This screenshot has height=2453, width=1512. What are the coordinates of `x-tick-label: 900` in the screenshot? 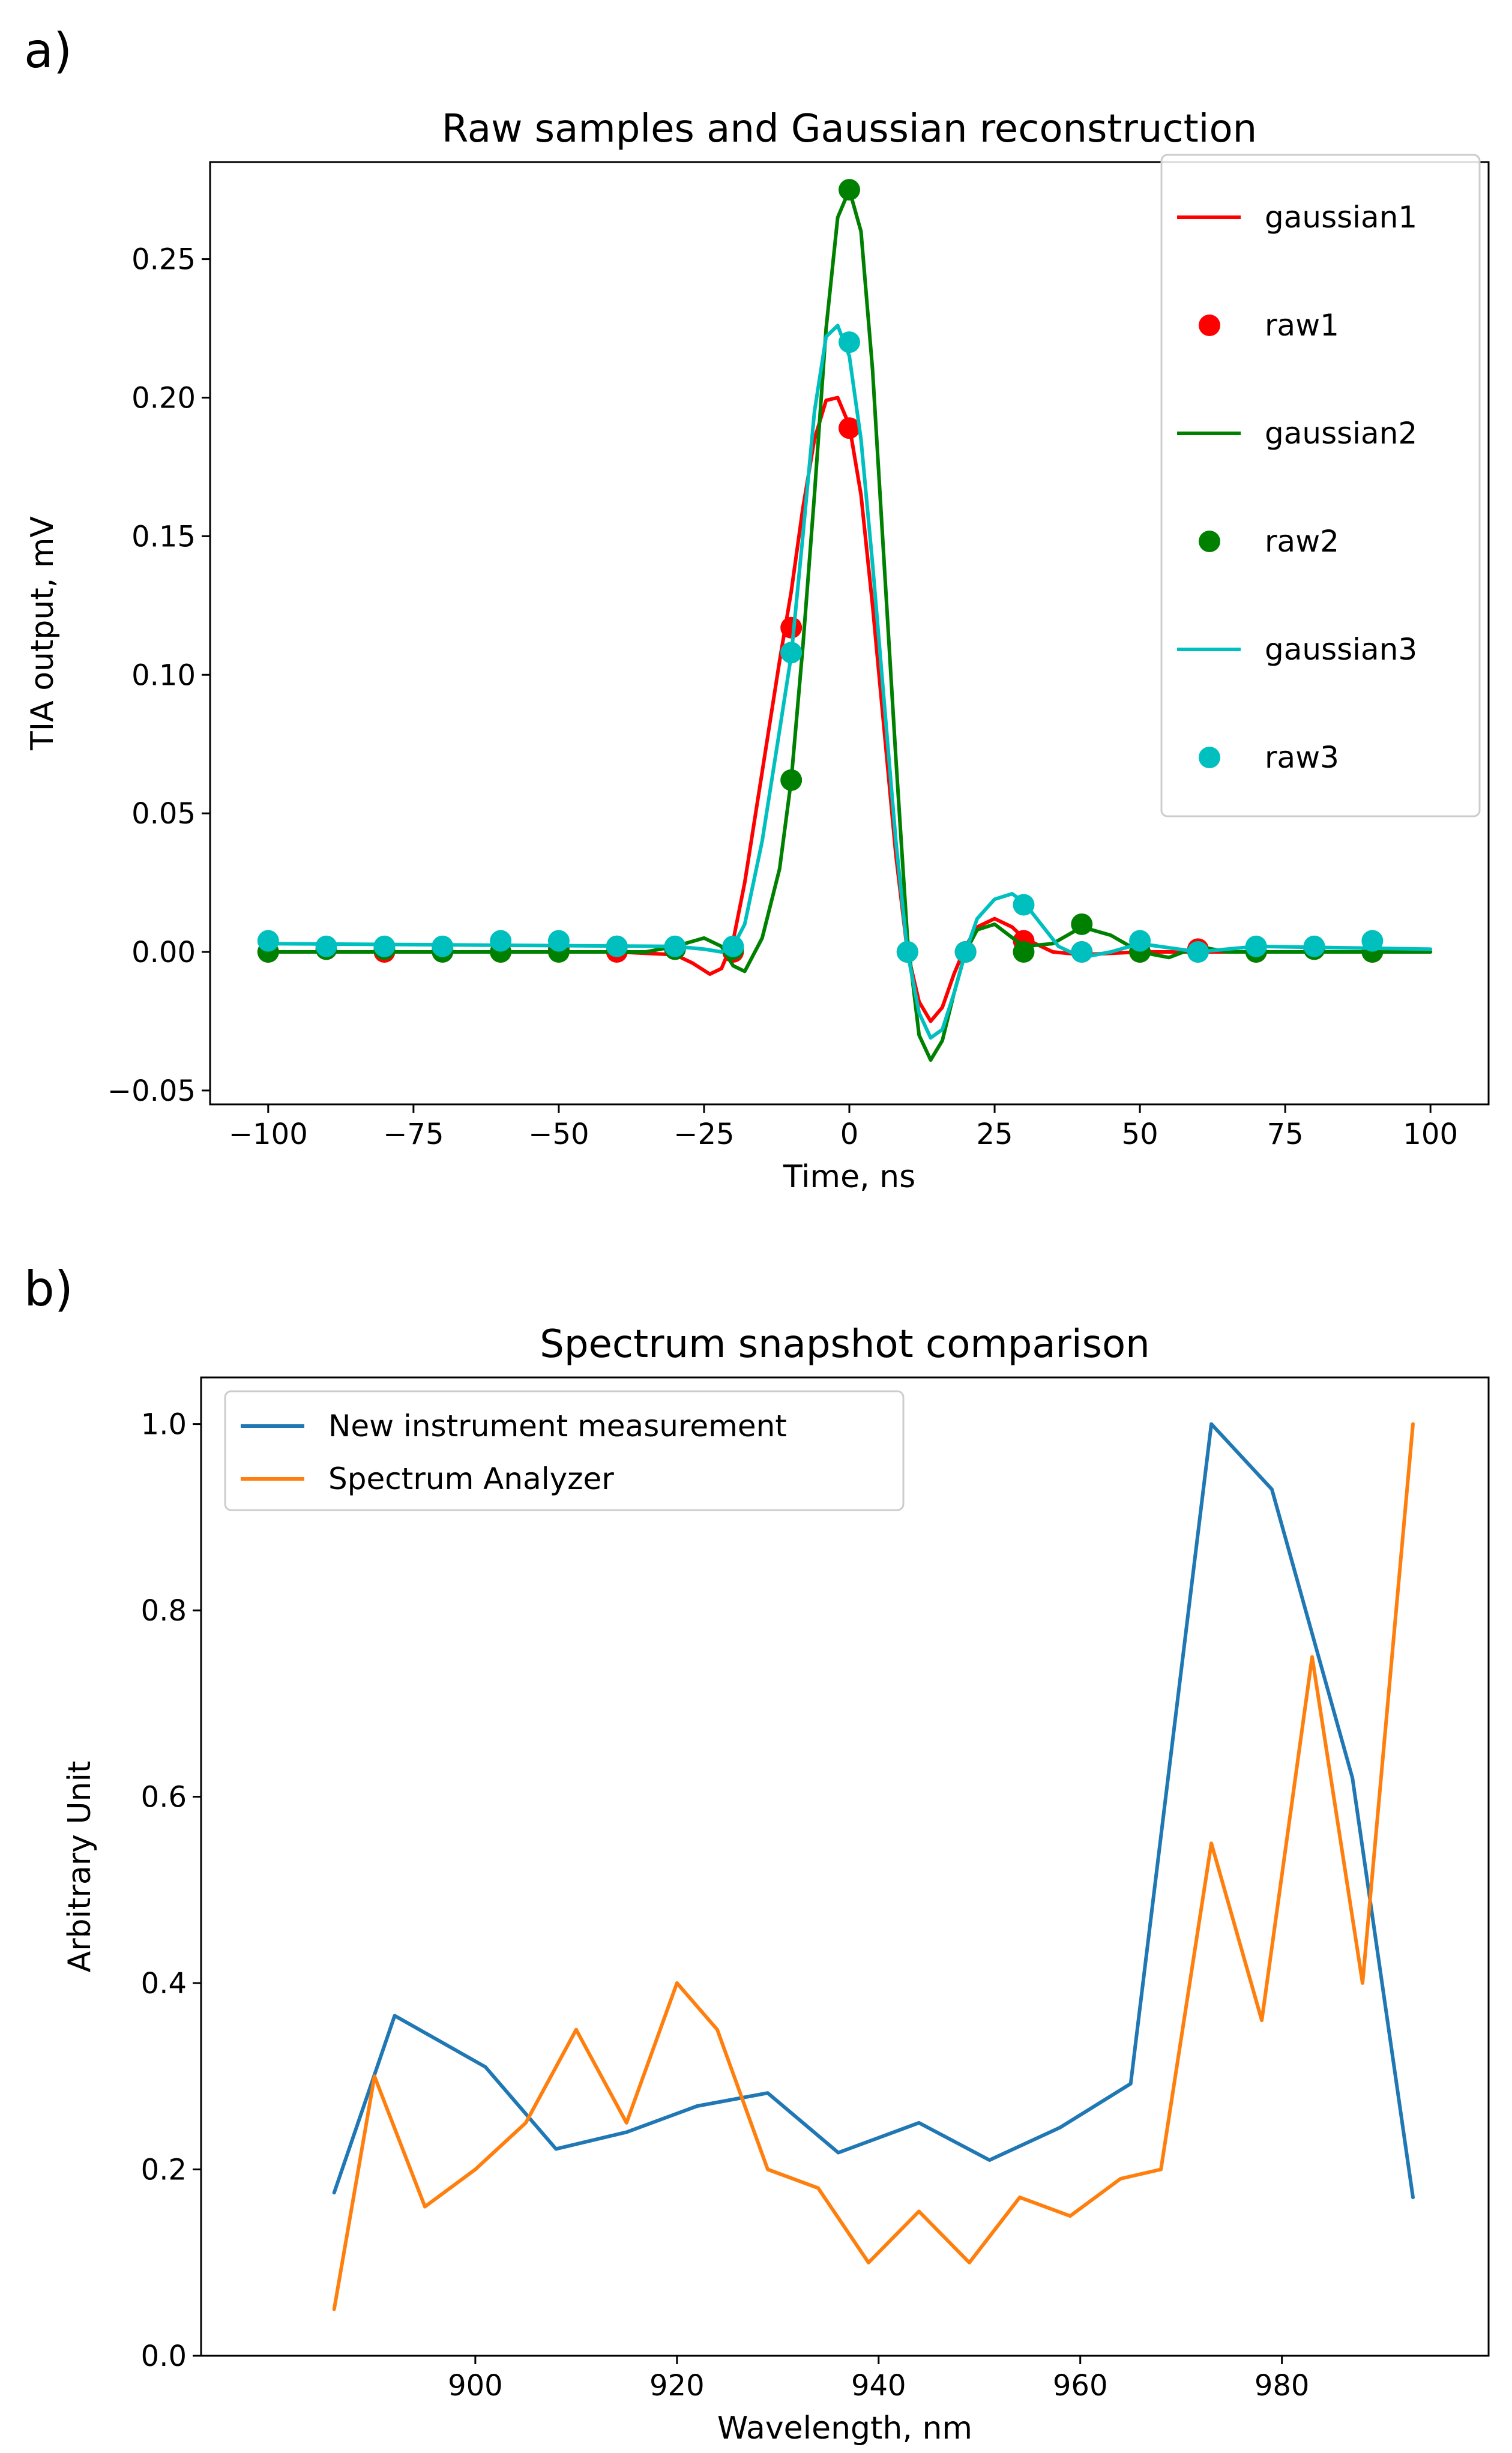 It's located at (475, 2386).